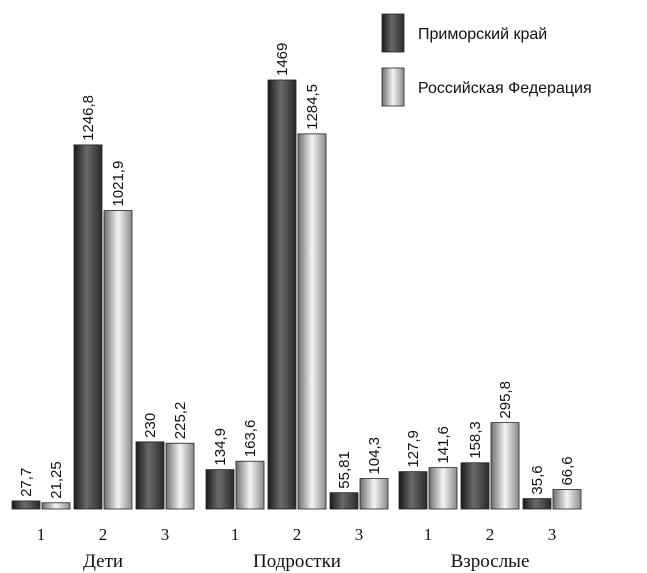  What do you see at coordinates (297, 561) in the screenshot?
I see `group-label: Подростки` at bounding box center [297, 561].